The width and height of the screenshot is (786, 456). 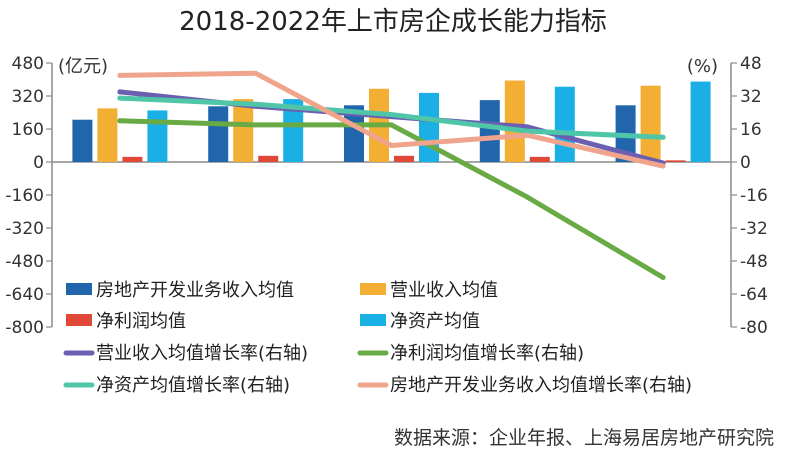 I want to click on left-tick-label: 320, so click(x=28, y=97).